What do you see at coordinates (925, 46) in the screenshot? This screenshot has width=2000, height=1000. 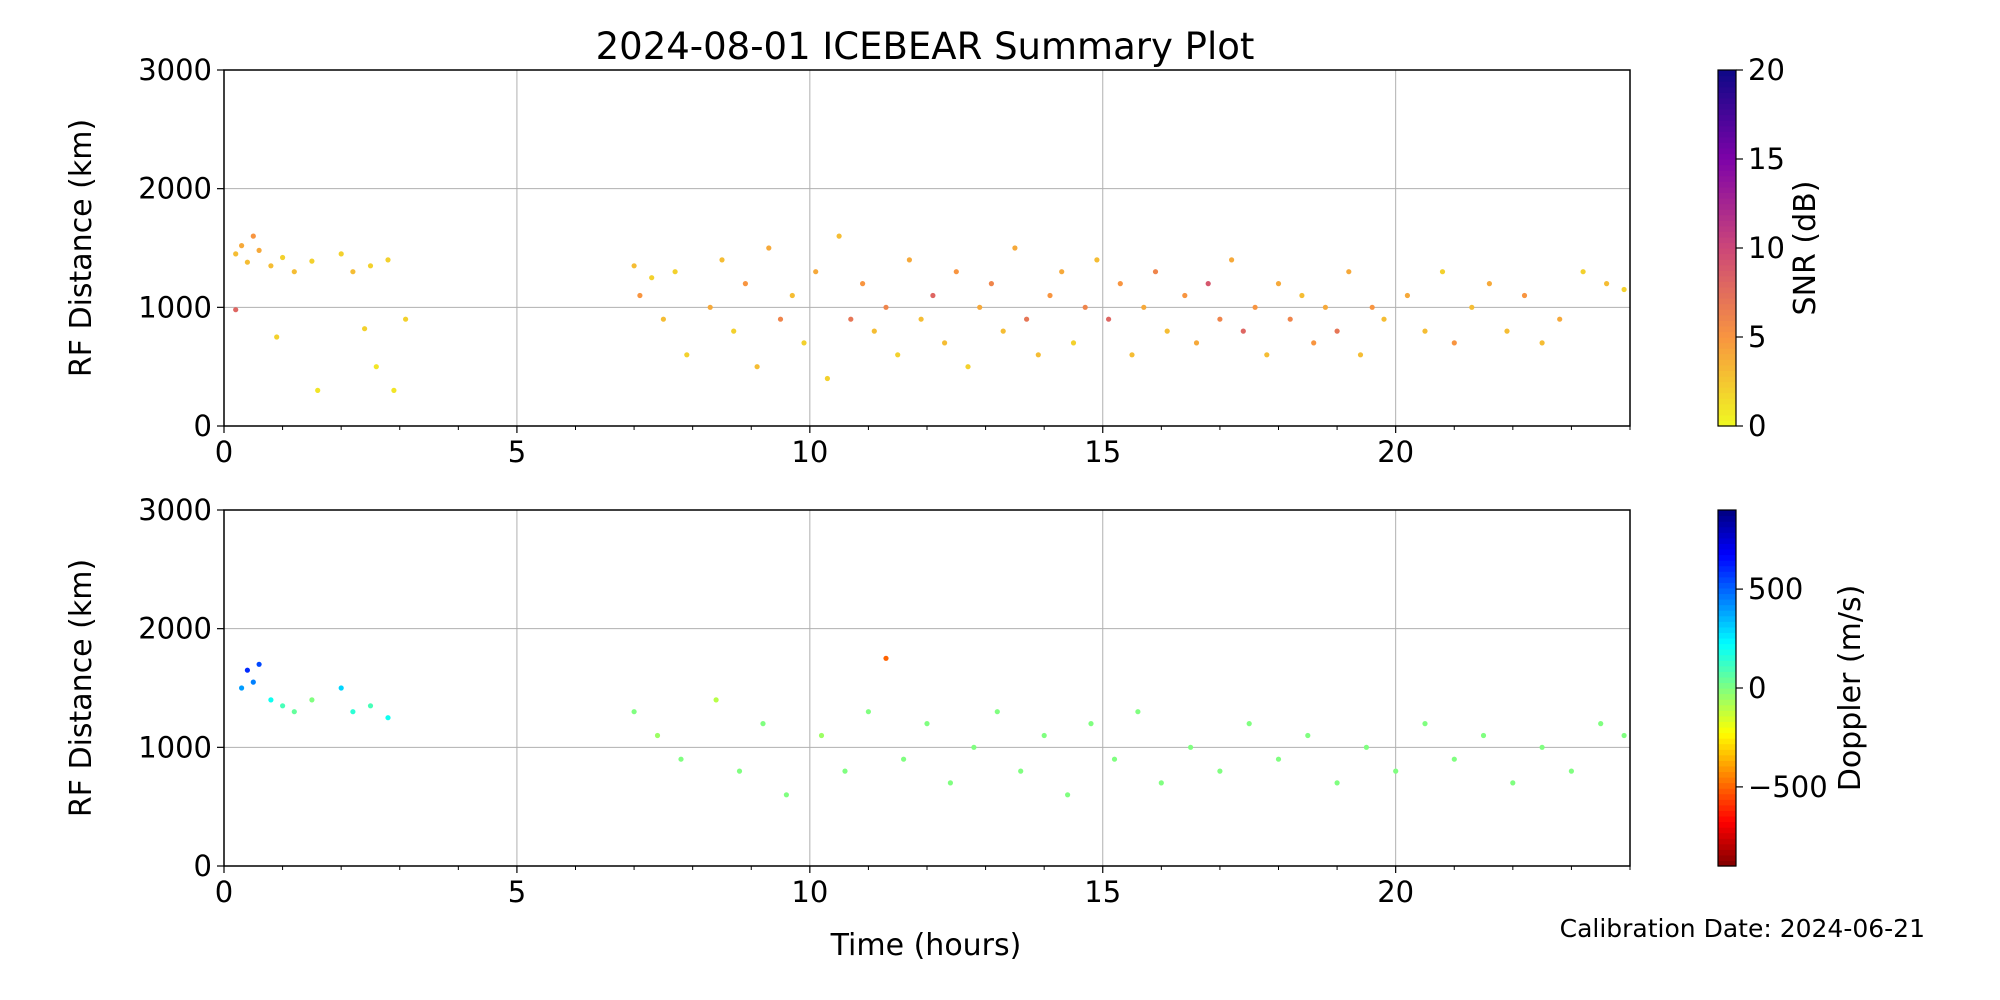 I see `figure-title: 2024-08-01 ICEBEAR Summary Plot` at bounding box center [925, 46].